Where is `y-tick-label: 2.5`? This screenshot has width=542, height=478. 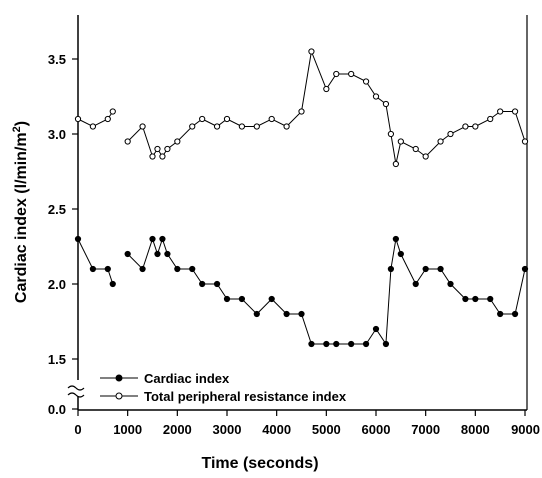
y-tick-label: 2.5 is located at coordinates (57, 209).